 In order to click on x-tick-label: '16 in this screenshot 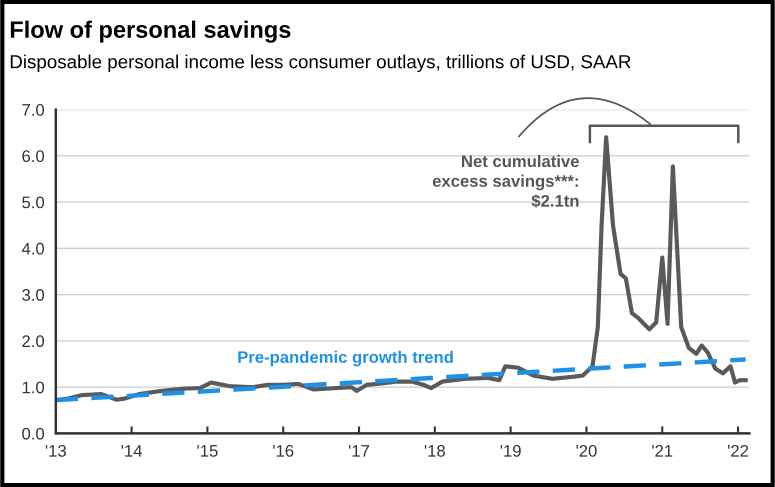, I will do `click(283, 450)`.